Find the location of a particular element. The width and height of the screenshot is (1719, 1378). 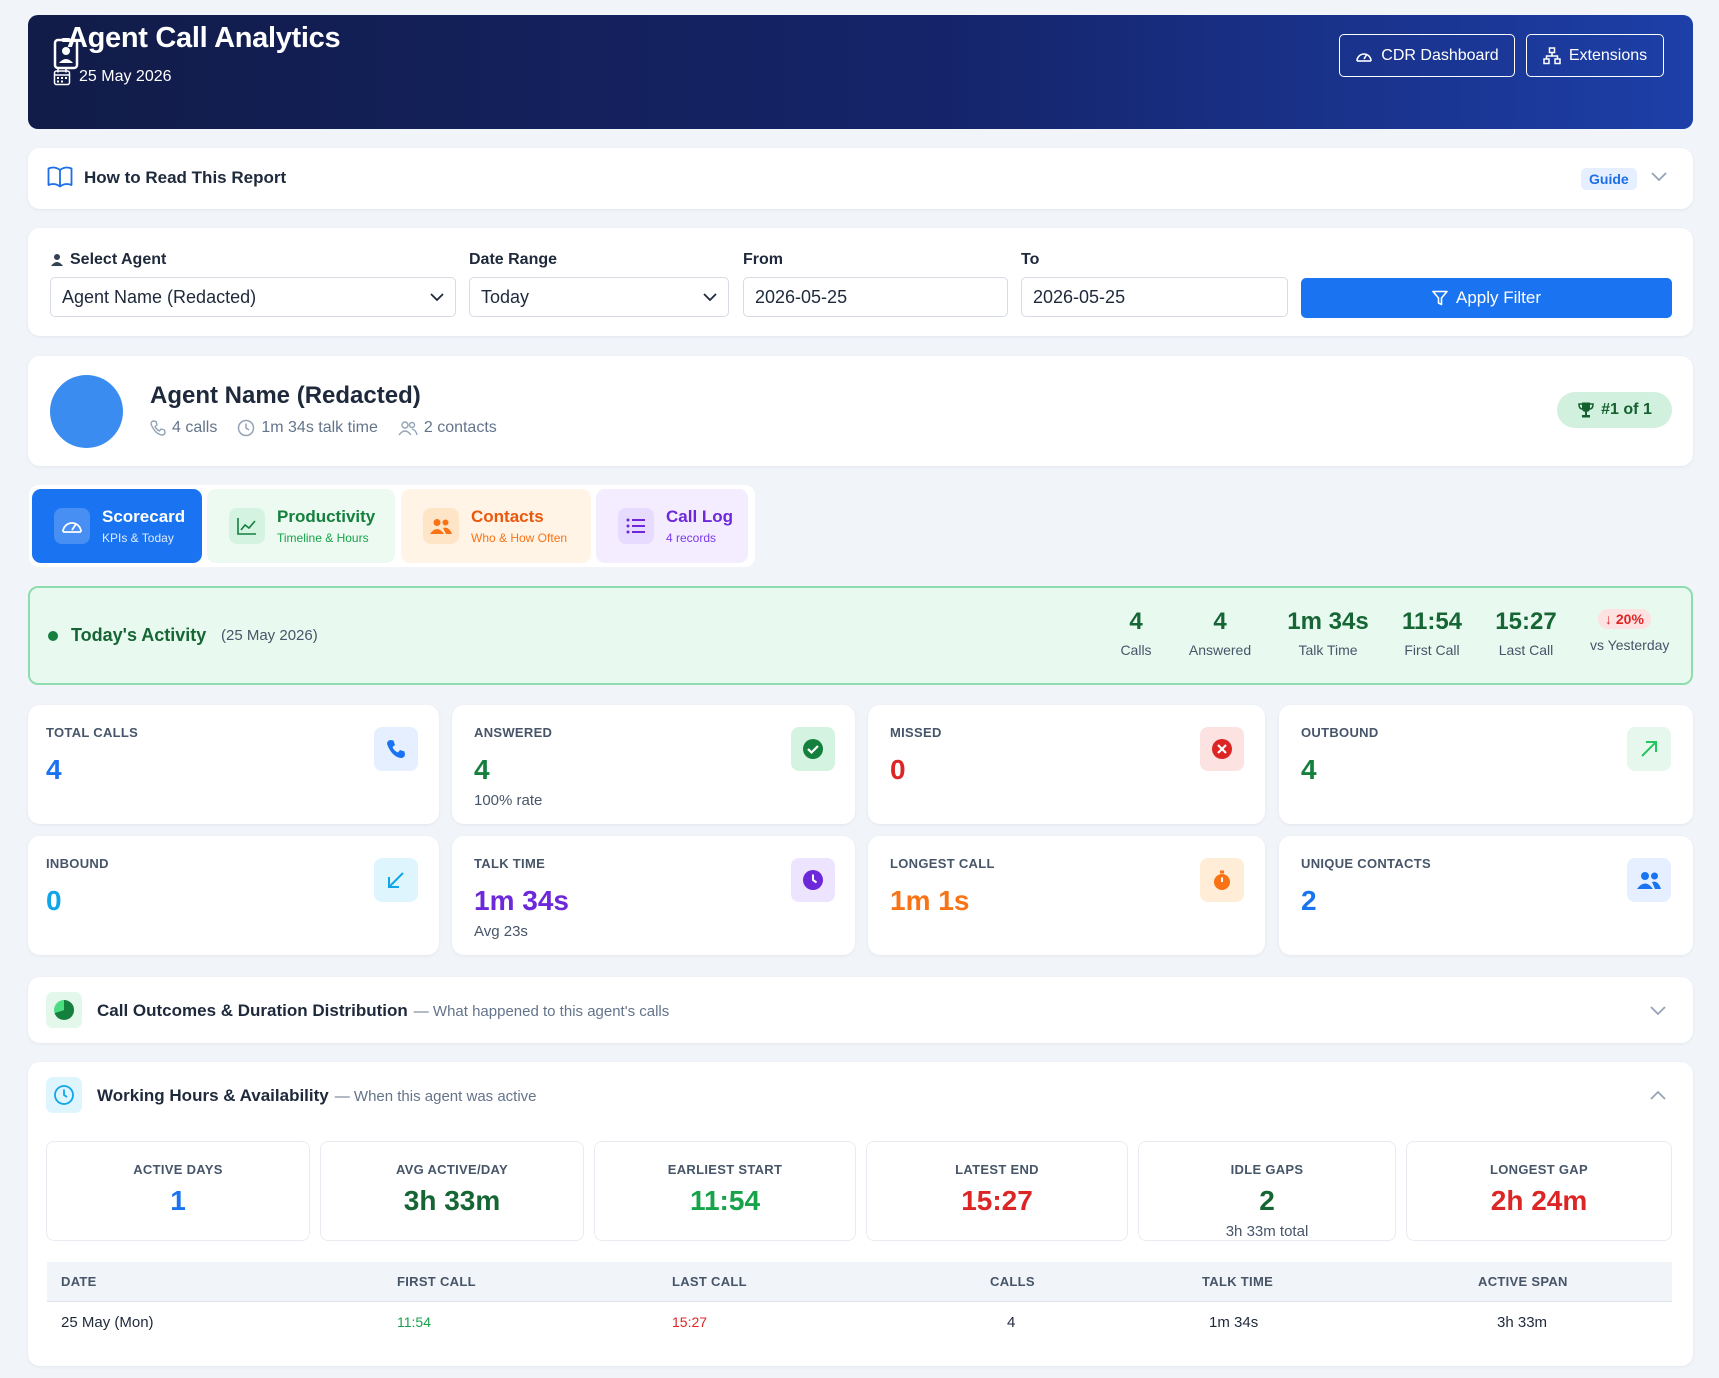

book-open-icon is located at coordinates (60, 177).